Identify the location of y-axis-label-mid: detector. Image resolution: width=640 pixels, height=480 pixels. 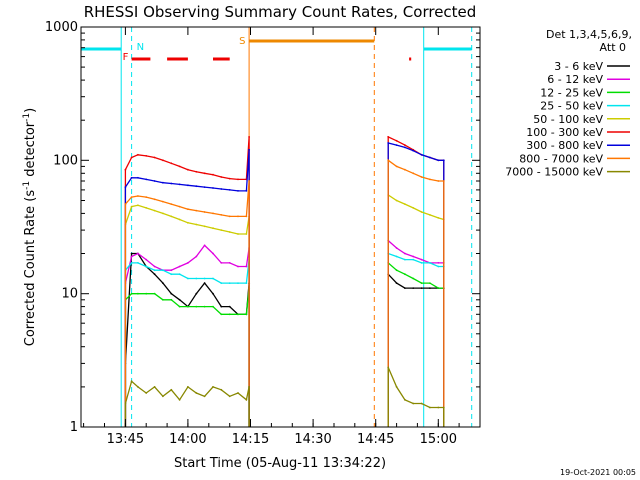
(30, 151).